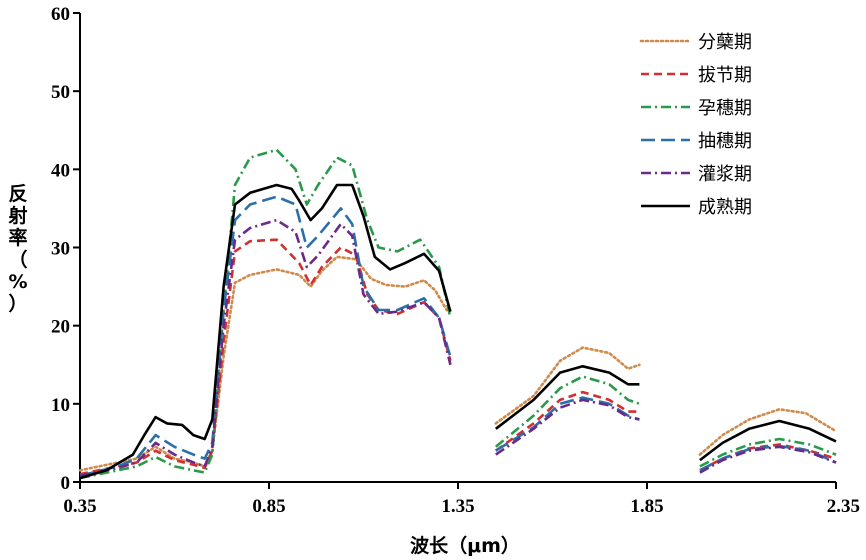 The height and width of the screenshot is (560, 866). I want to click on x-tick-label: 1.35, so click(457, 506).